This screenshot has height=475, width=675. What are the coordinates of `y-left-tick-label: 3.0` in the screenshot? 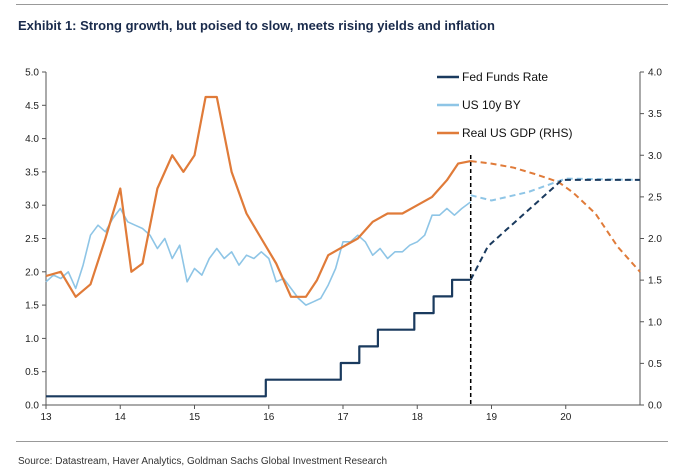 It's located at (32, 206).